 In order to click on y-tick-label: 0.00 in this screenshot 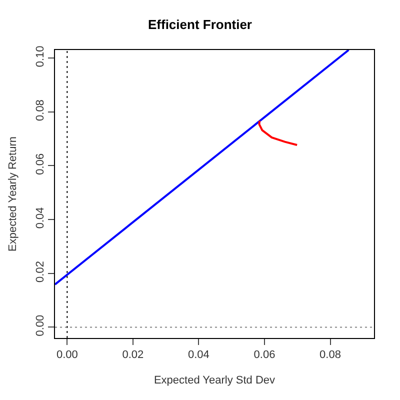, I will do `click(40, 325)`.